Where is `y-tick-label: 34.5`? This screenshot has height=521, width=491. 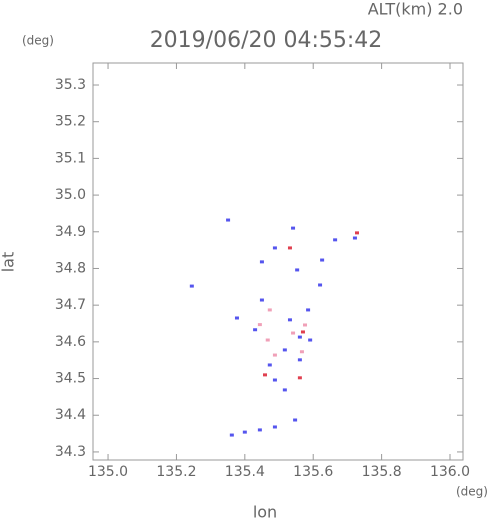
y-tick-label: 34.5 is located at coordinates (70, 379).